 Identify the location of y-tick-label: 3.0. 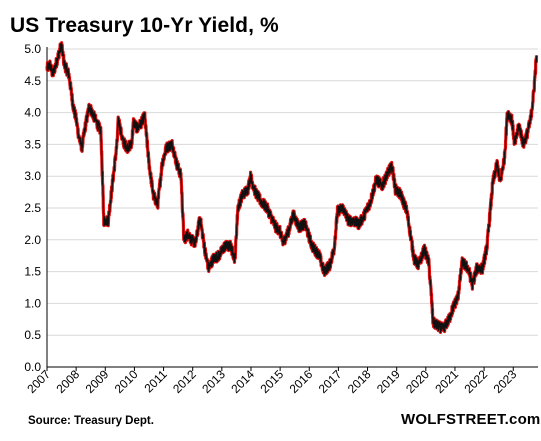
(32, 176).